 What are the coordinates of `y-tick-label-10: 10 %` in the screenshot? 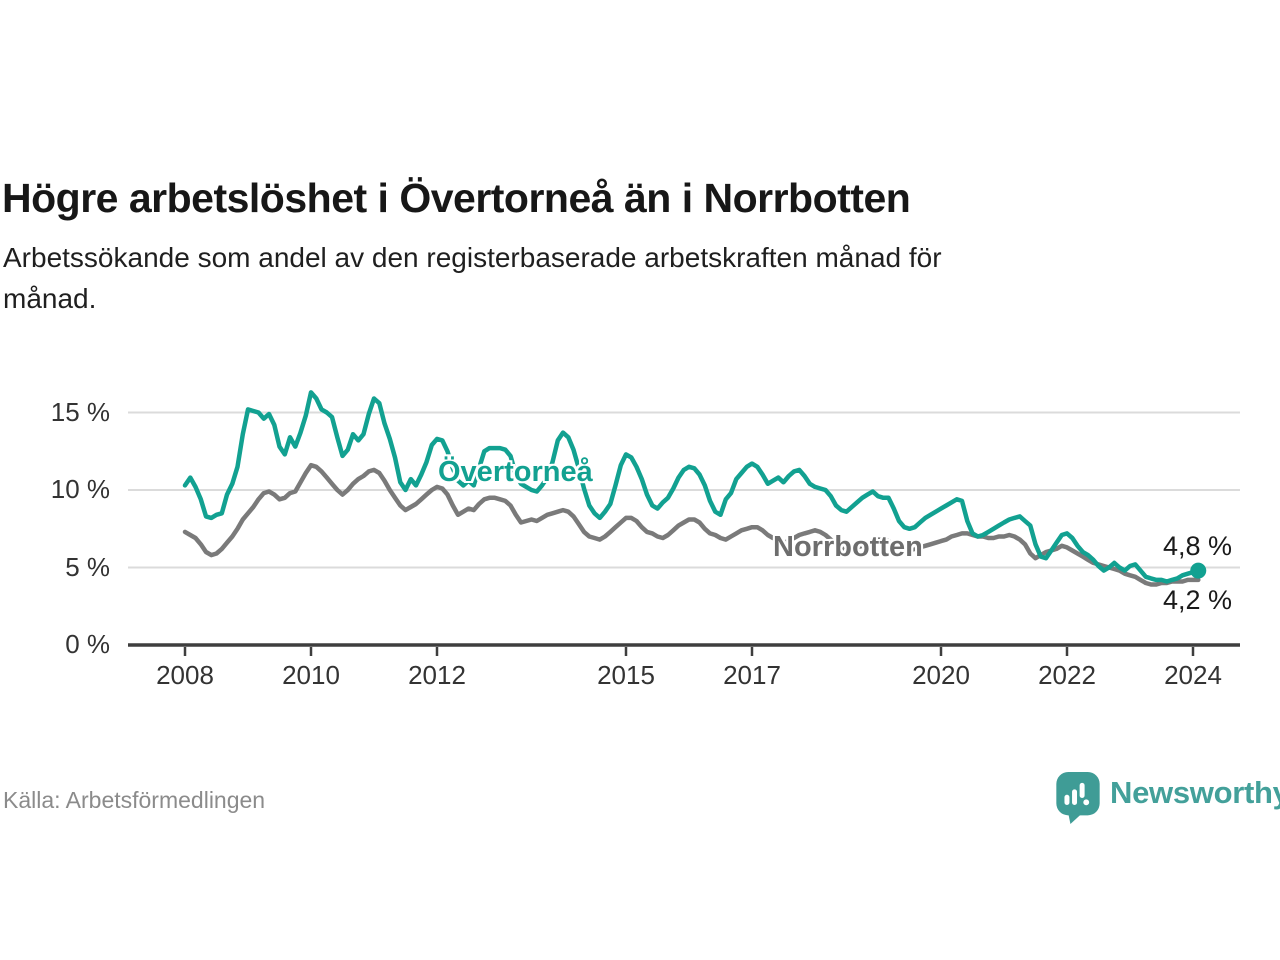 It's located at (80, 489).